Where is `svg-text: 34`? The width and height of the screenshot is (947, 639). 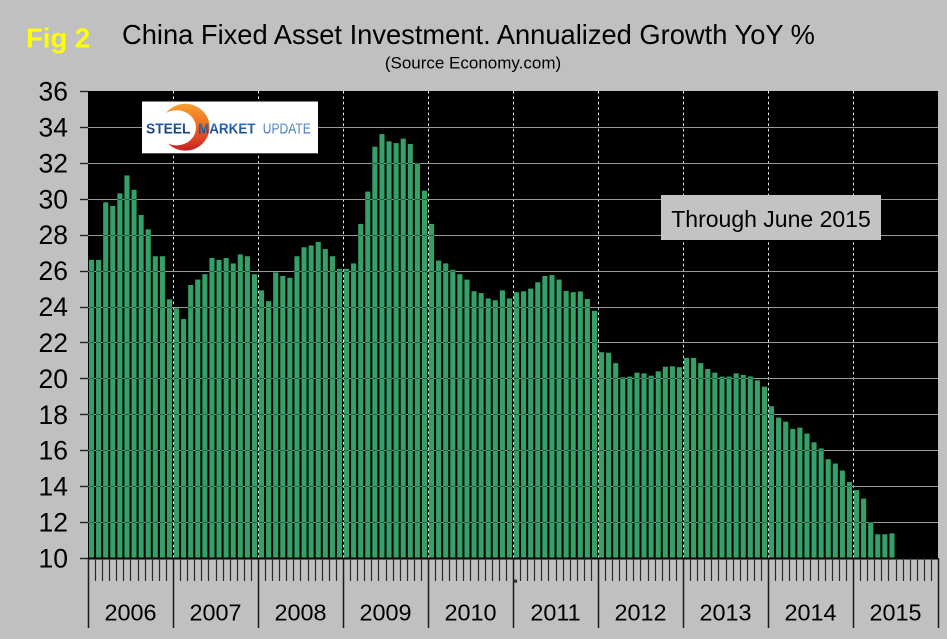 svg-text: 34 is located at coordinates (53, 127).